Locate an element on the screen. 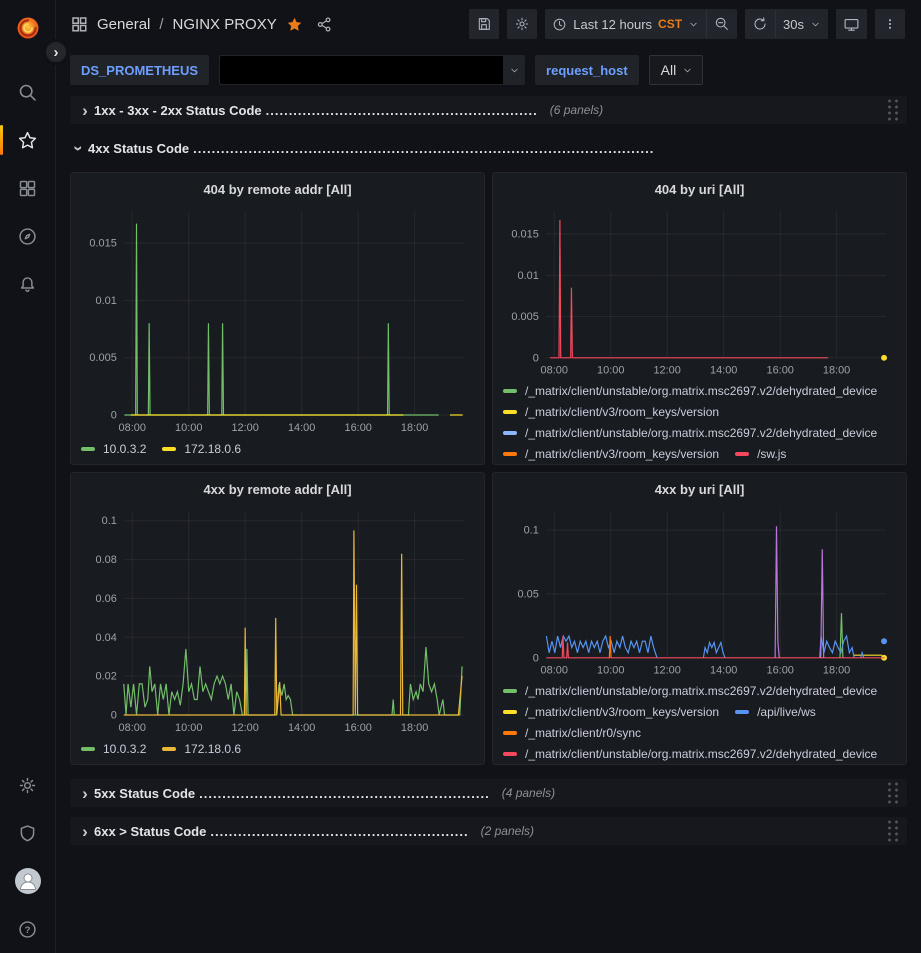  series-name: 10.0.3.2 is located at coordinates (125, 748).